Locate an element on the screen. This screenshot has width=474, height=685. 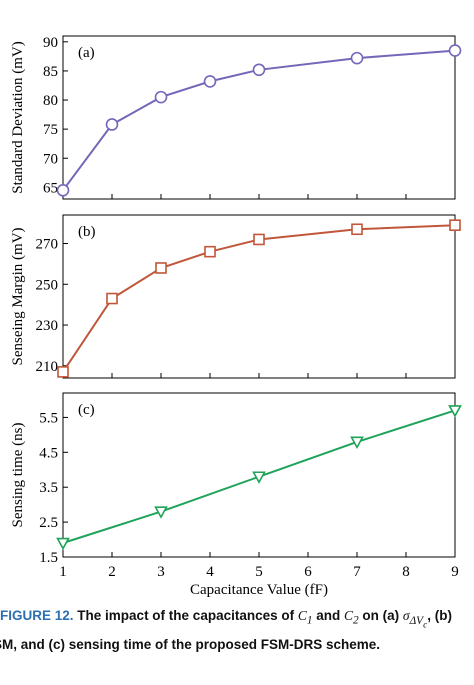
caption-text-3: , (b) is located at coordinates (439, 615).